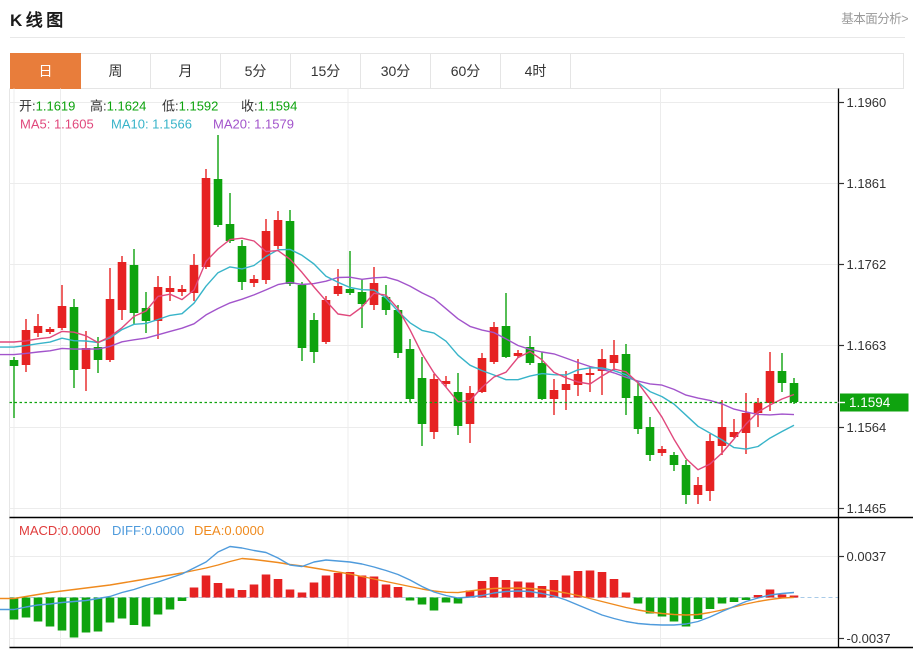 This screenshot has width=913, height=650. What do you see at coordinates (867, 345) in the screenshot?
I see `svg-text: 1.1663` at bounding box center [867, 345].